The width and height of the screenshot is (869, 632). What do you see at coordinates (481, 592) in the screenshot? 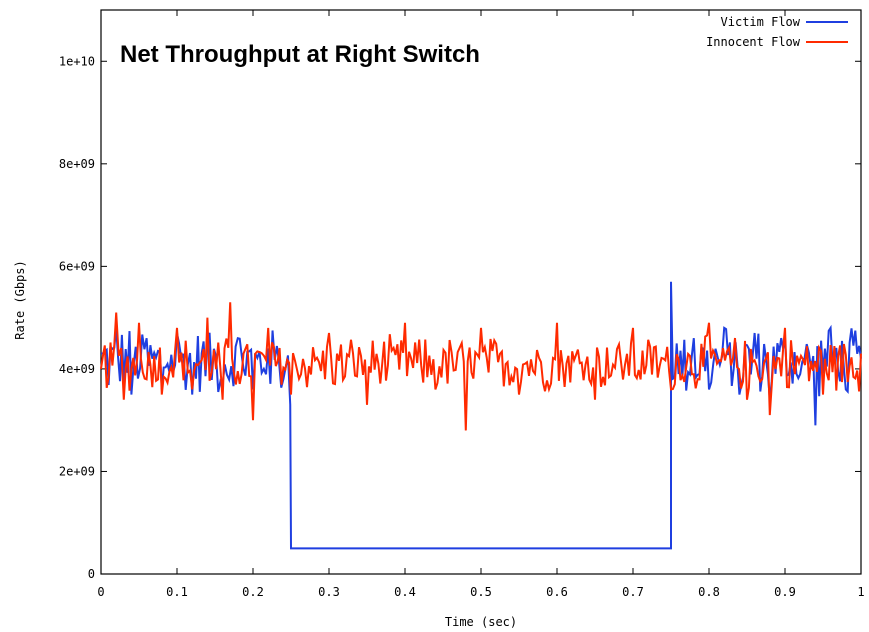
I see `x-tick-label: 0.5` at bounding box center [481, 592].